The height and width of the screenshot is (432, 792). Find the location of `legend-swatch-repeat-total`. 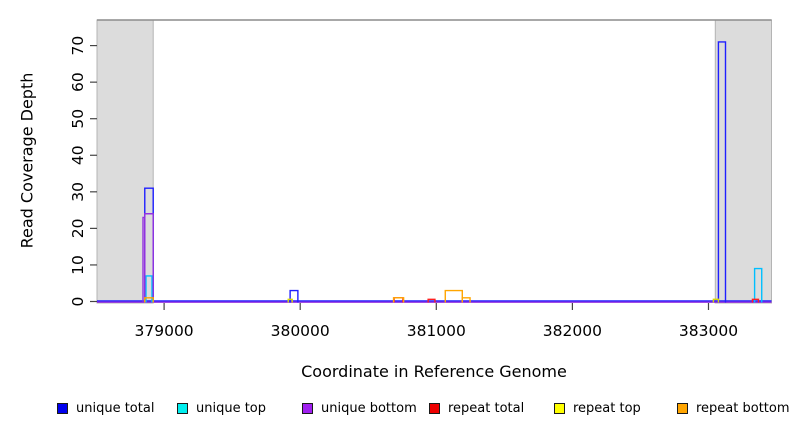

legend-swatch-repeat-total is located at coordinates (434, 408).